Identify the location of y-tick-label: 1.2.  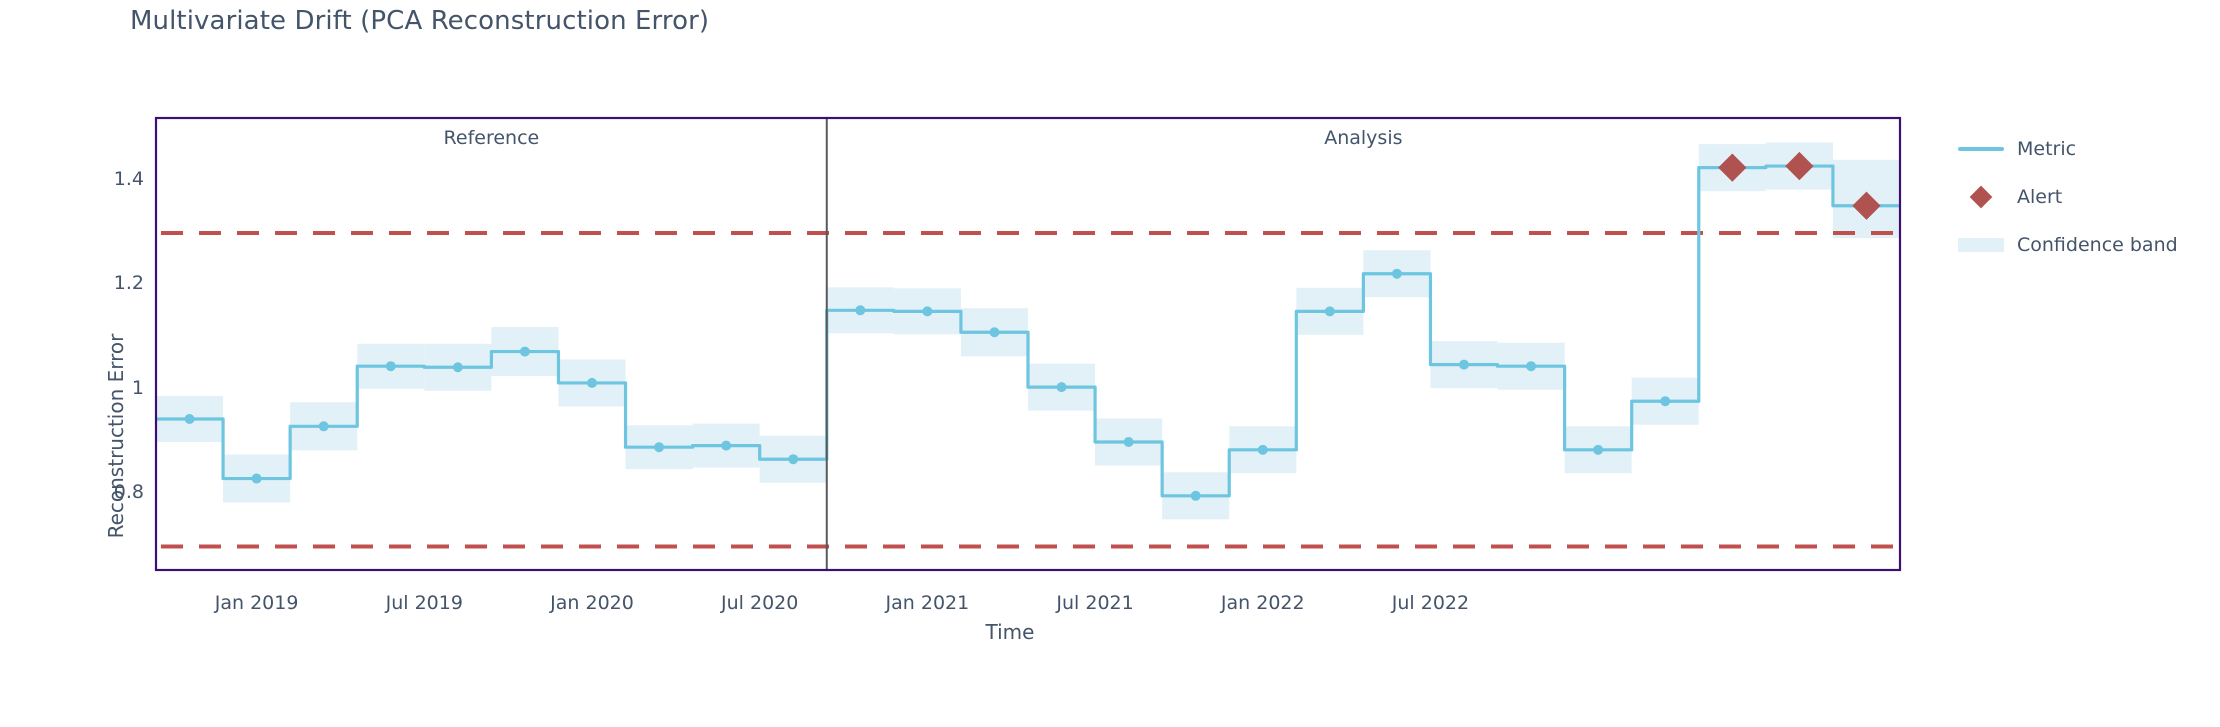
(128, 283).